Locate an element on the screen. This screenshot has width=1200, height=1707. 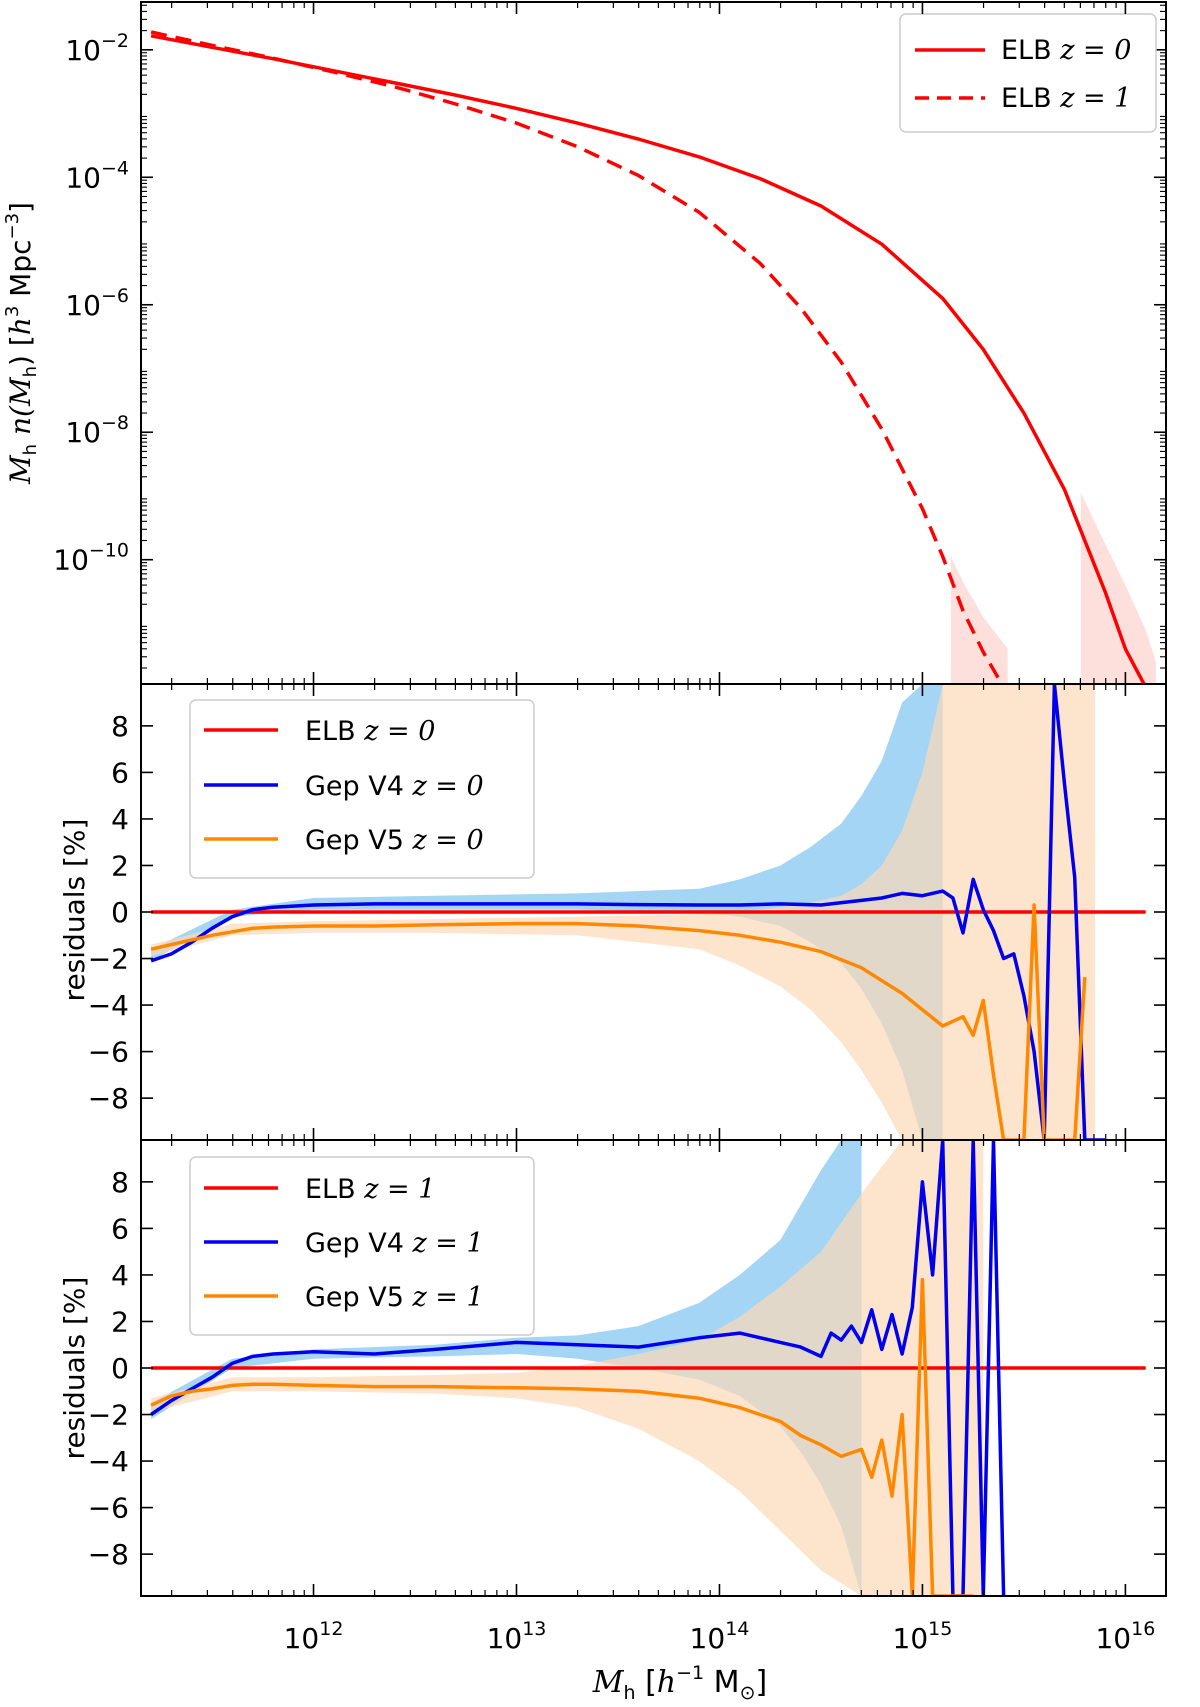
y-tick-label: 10⁻⁸ is located at coordinates (97, 430).